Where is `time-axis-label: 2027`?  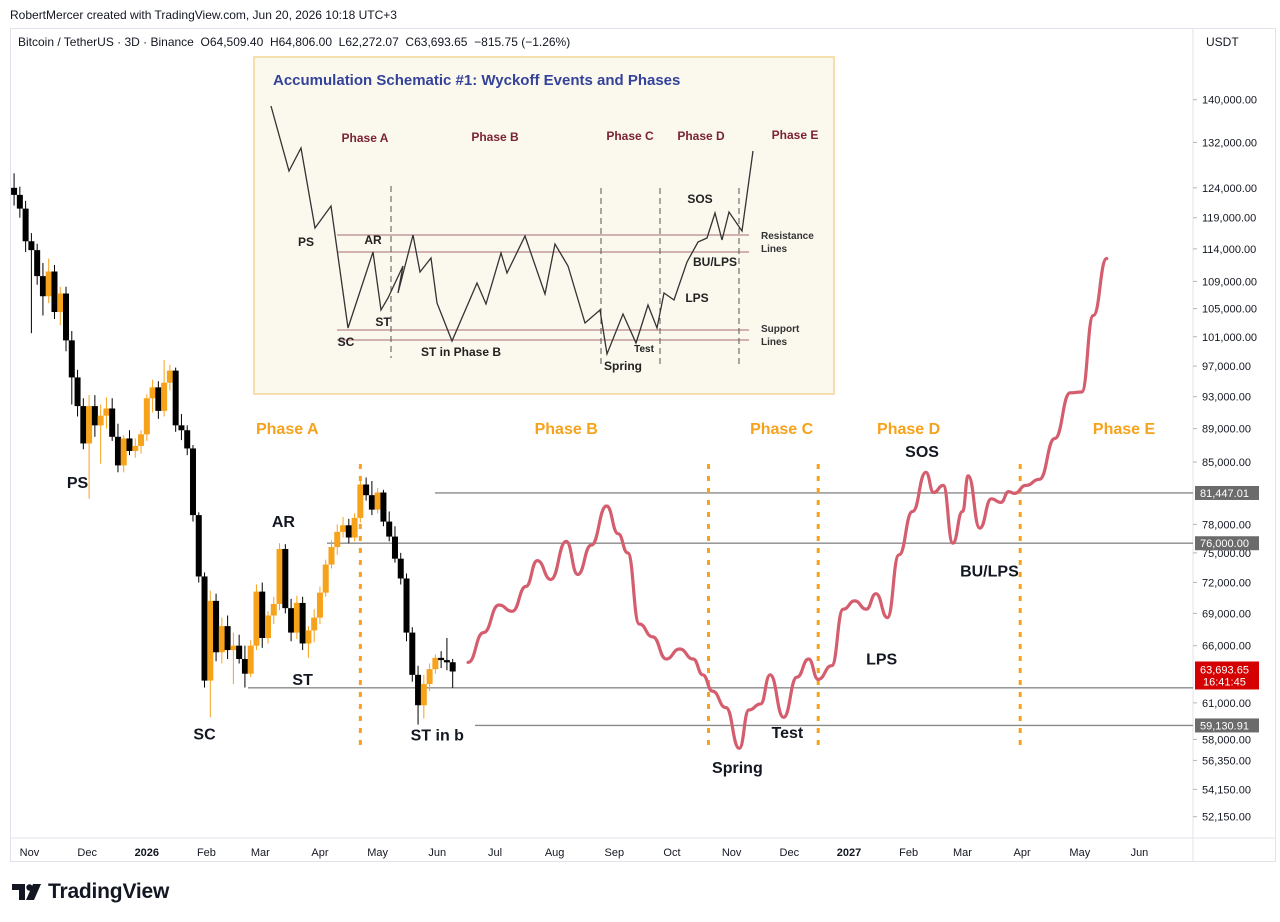 time-axis-label: 2027 is located at coordinates (849, 853).